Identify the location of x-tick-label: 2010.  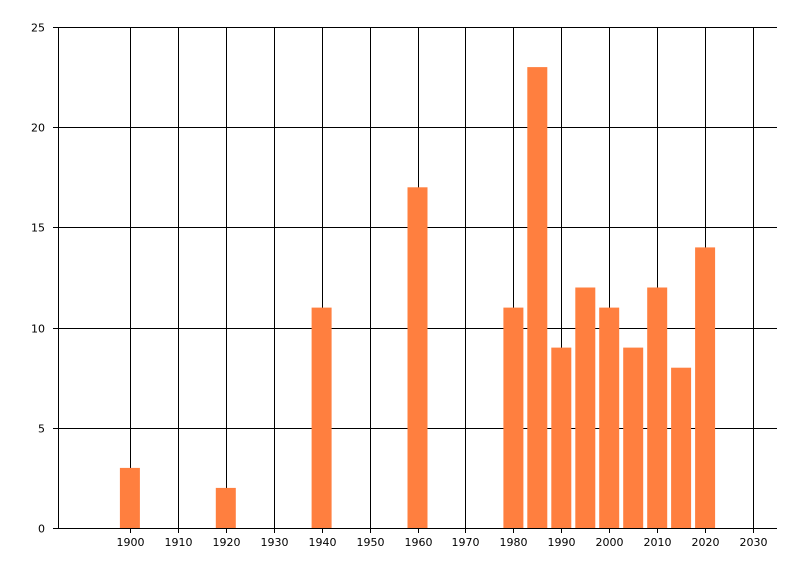
(658, 542).